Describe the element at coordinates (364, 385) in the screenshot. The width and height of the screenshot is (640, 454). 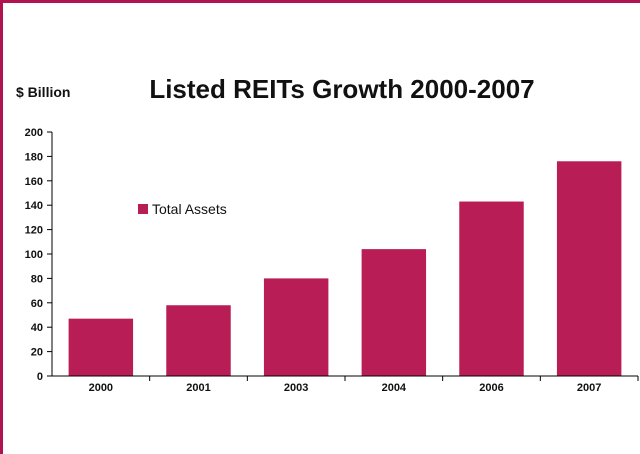
I see `x-axis-ticks: 2000 2001 2003 2004 2006 2007` at that location.